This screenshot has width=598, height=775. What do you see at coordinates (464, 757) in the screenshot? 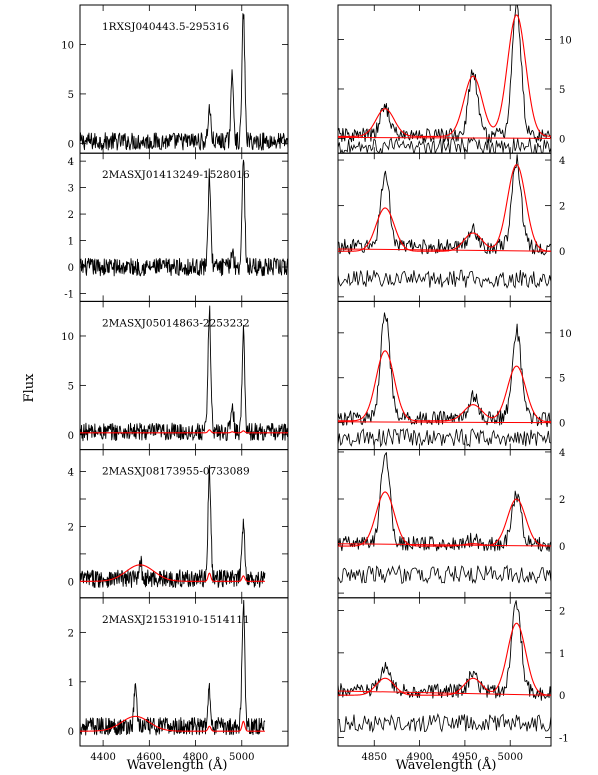
I see `x-tick-label: 4950` at bounding box center [464, 757].